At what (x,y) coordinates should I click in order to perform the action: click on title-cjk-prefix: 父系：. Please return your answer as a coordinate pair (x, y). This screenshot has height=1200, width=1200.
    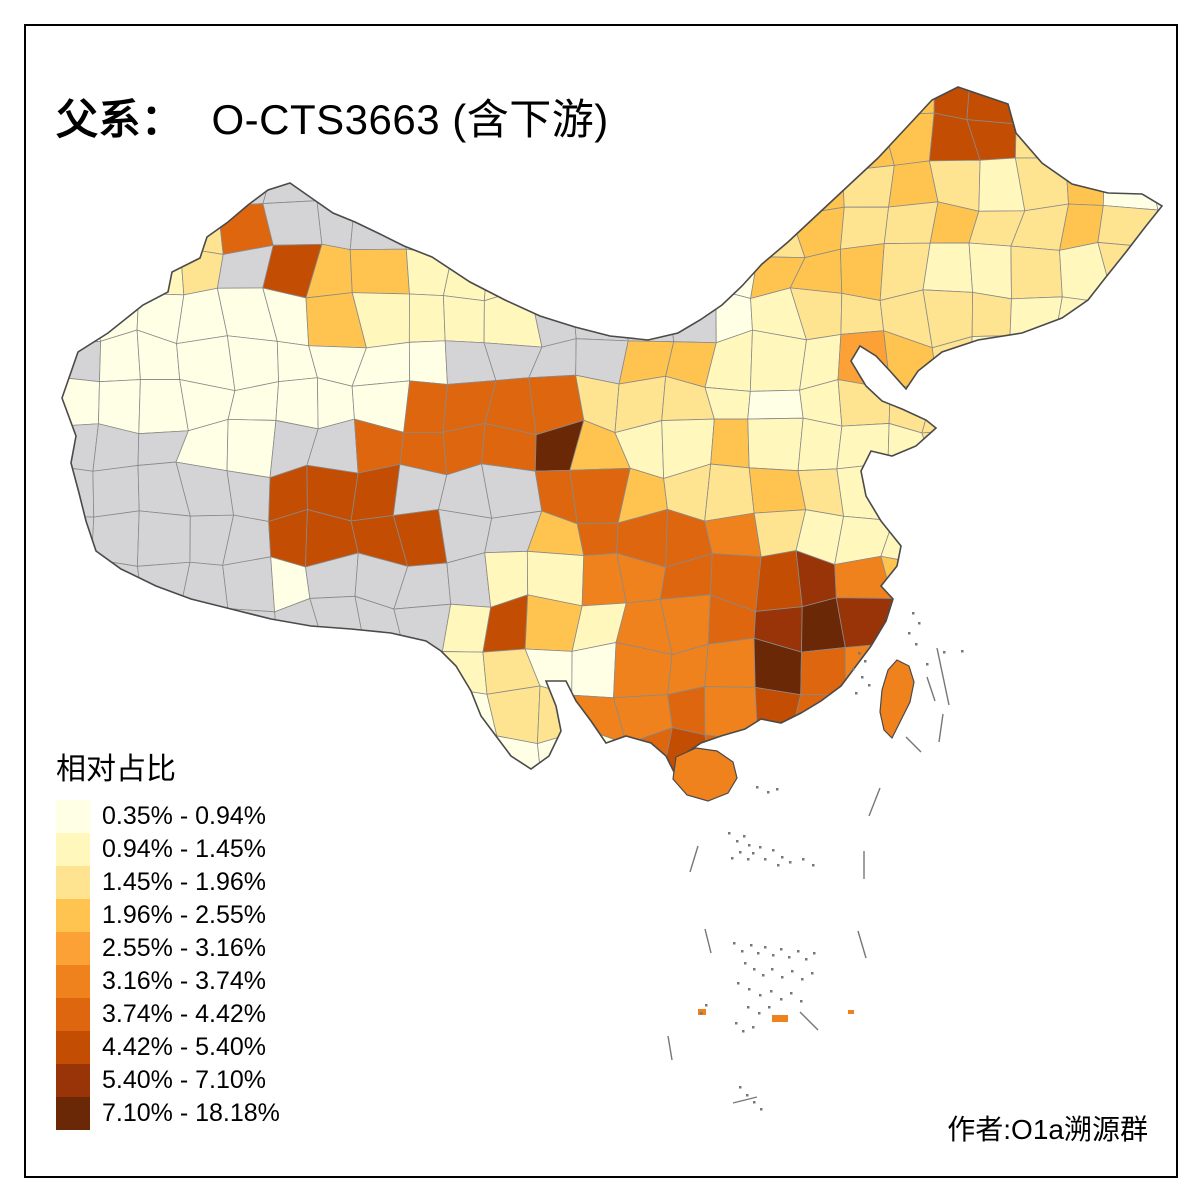
    Looking at the image, I should click on (120, 121).